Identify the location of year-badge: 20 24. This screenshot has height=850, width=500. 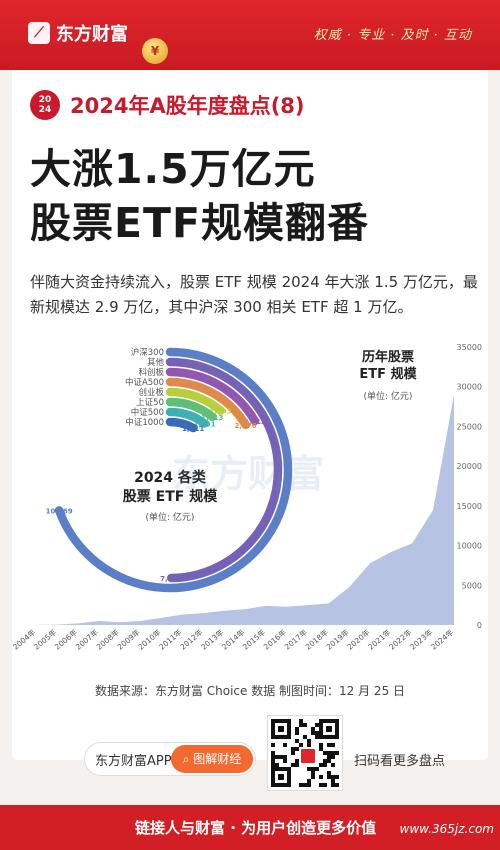
(45, 105).